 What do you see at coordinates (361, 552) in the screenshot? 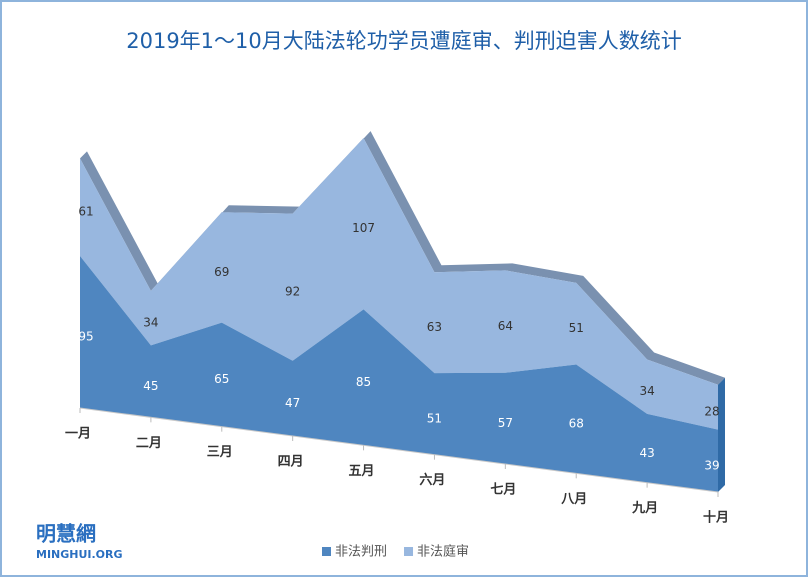
I see `legend-label: 非法判刑` at bounding box center [361, 552].